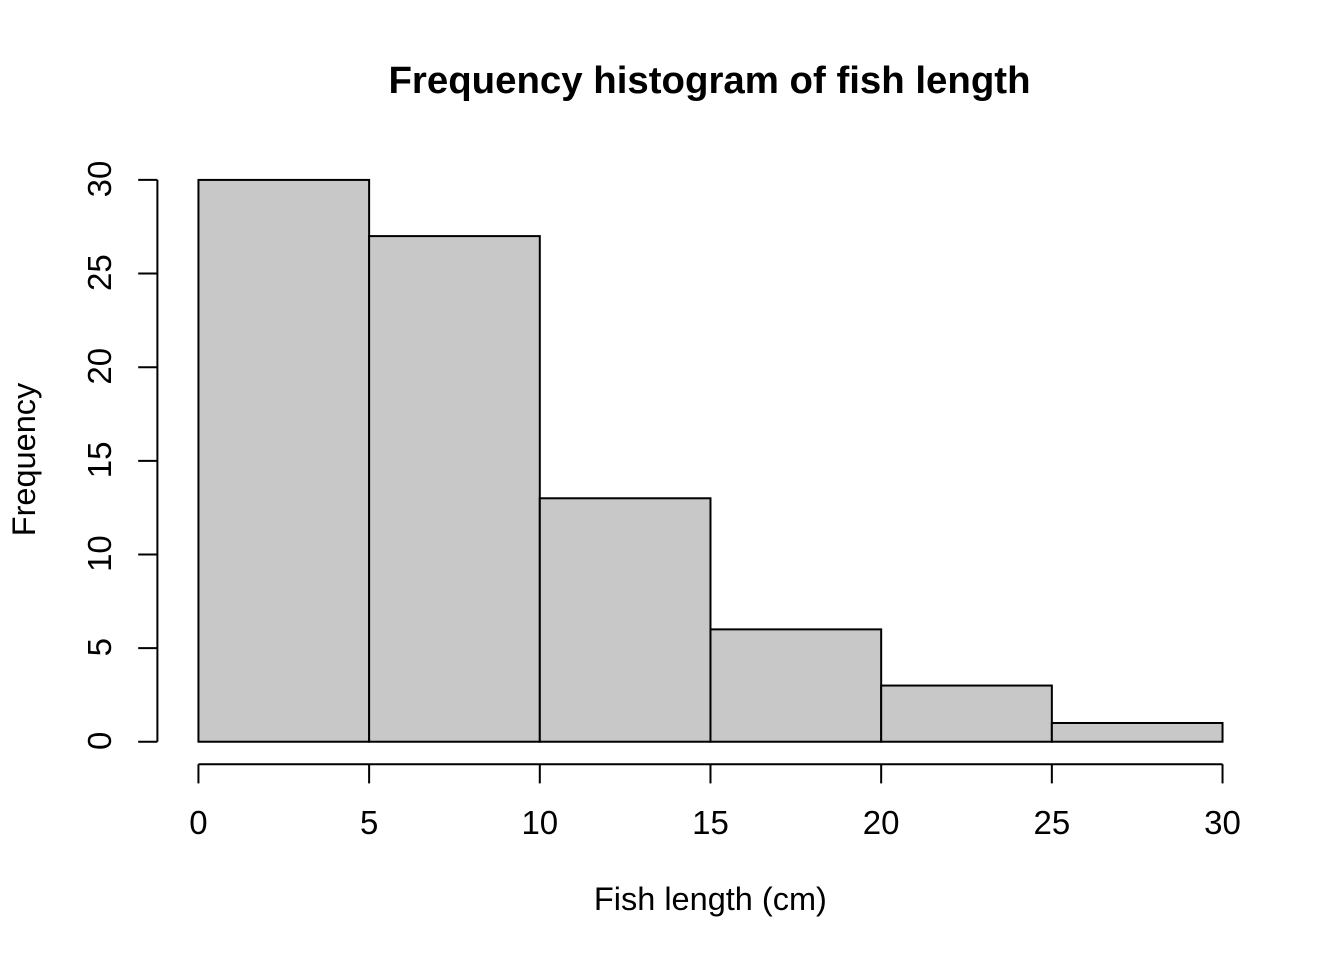  What do you see at coordinates (24, 459) in the screenshot?
I see `svg-text: Frequency` at bounding box center [24, 459].